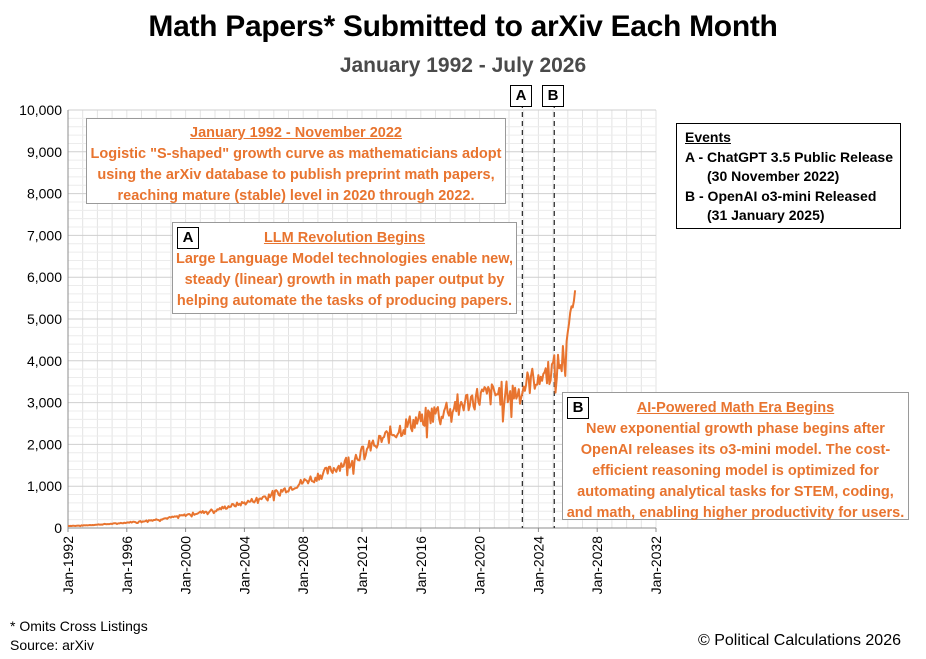 Image resolution: width=926 pixels, height=659 pixels. What do you see at coordinates (244, 565) in the screenshot?
I see `x-tick-label: Jan-2004` at bounding box center [244, 565].